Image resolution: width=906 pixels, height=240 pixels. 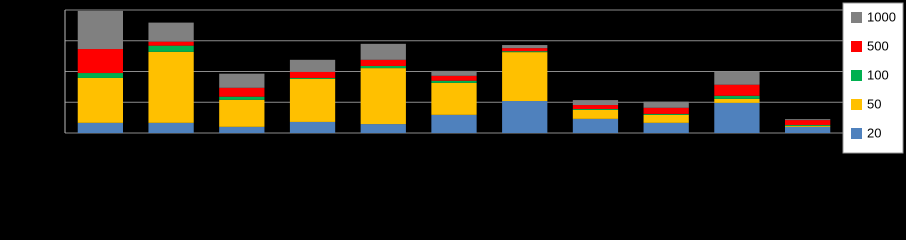 What do you see at coordinates (874, 103) in the screenshot?
I see `legend-label: 50` at bounding box center [874, 103].